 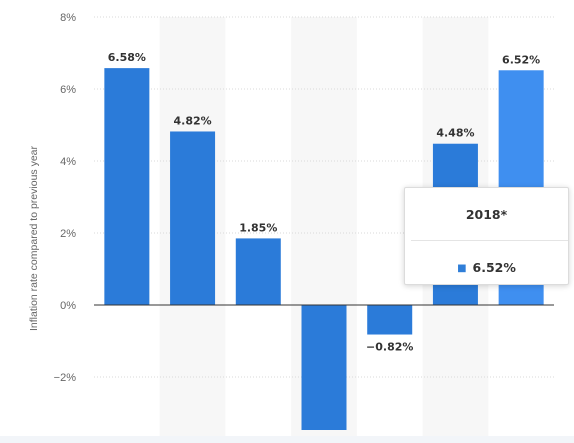 What do you see at coordinates (258, 227) in the screenshot?
I see `data-label: 1.85%` at bounding box center [258, 227].